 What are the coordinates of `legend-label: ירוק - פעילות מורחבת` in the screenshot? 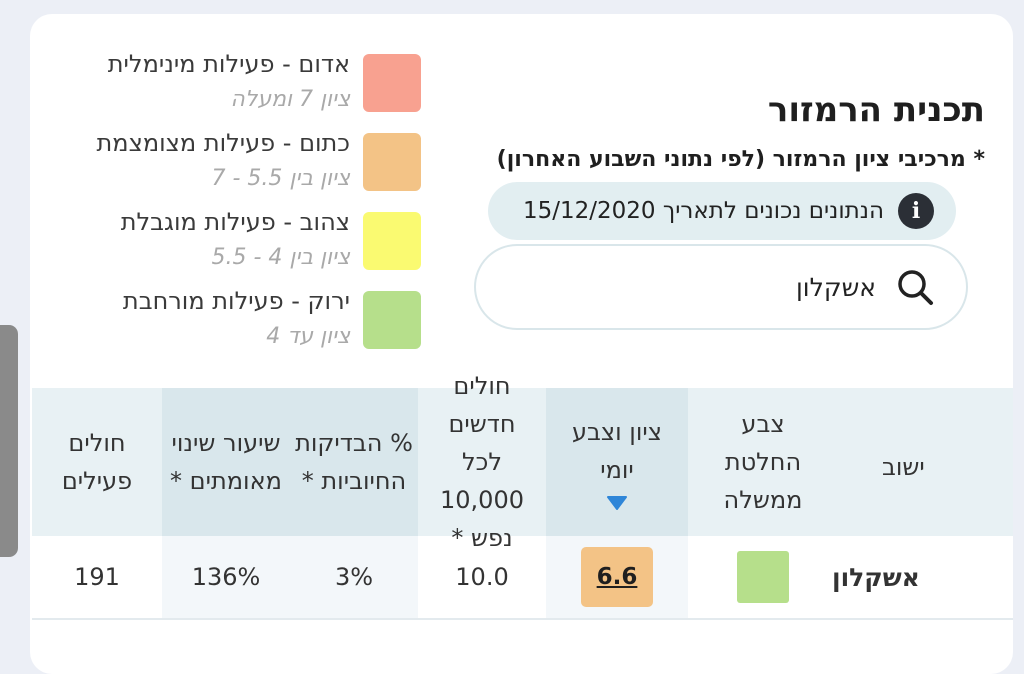 It's located at (236, 301).